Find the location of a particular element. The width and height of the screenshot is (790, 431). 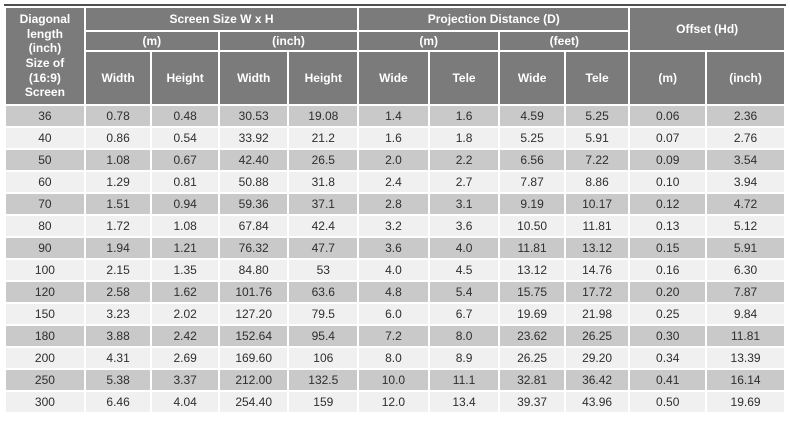

header-row-units: (m) (inch) (m) (feet) is located at coordinates (395, 41).